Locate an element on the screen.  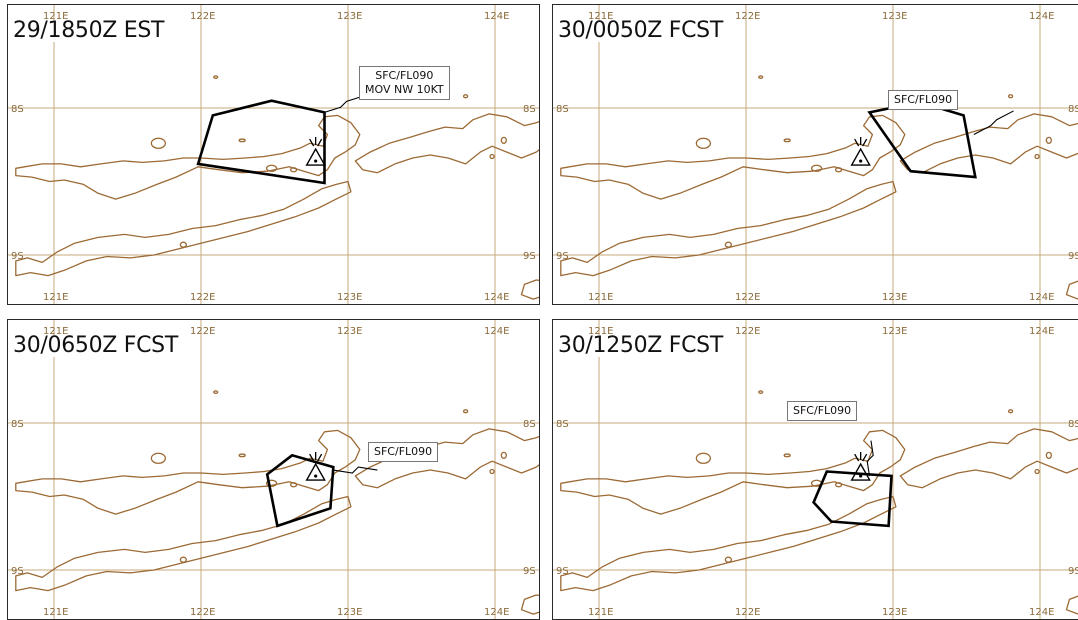
callout-line: MOV NW 10KT is located at coordinates (404, 90).